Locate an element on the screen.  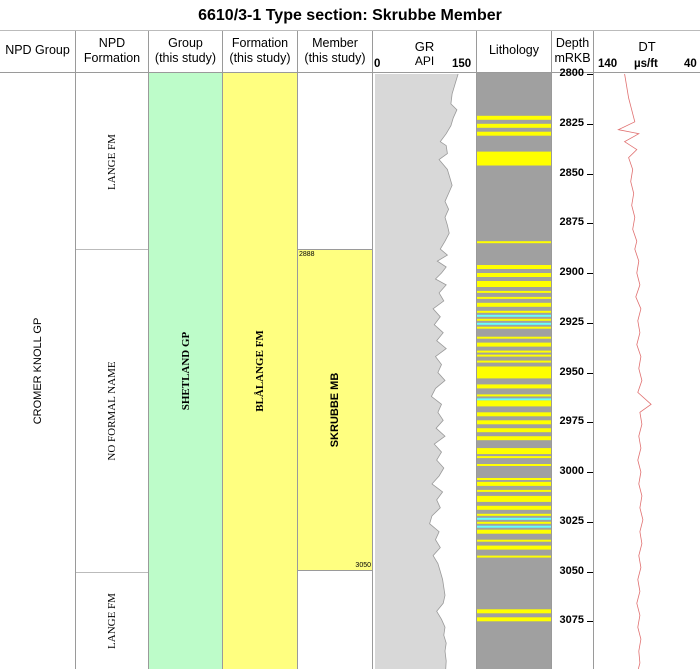
formation-column: BLÅLANGE FM is located at coordinates (260, 371).